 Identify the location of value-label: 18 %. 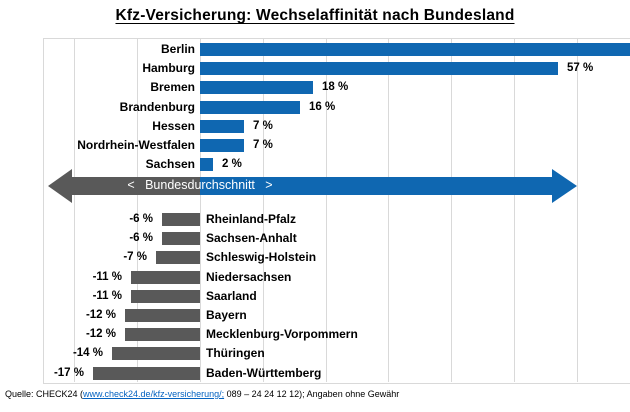
(335, 87).